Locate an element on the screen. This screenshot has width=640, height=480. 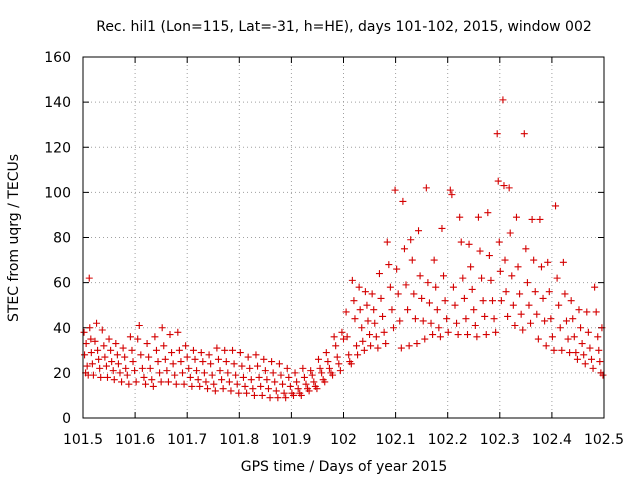
y-tick-label: 0 is located at coordinates (66, 419).